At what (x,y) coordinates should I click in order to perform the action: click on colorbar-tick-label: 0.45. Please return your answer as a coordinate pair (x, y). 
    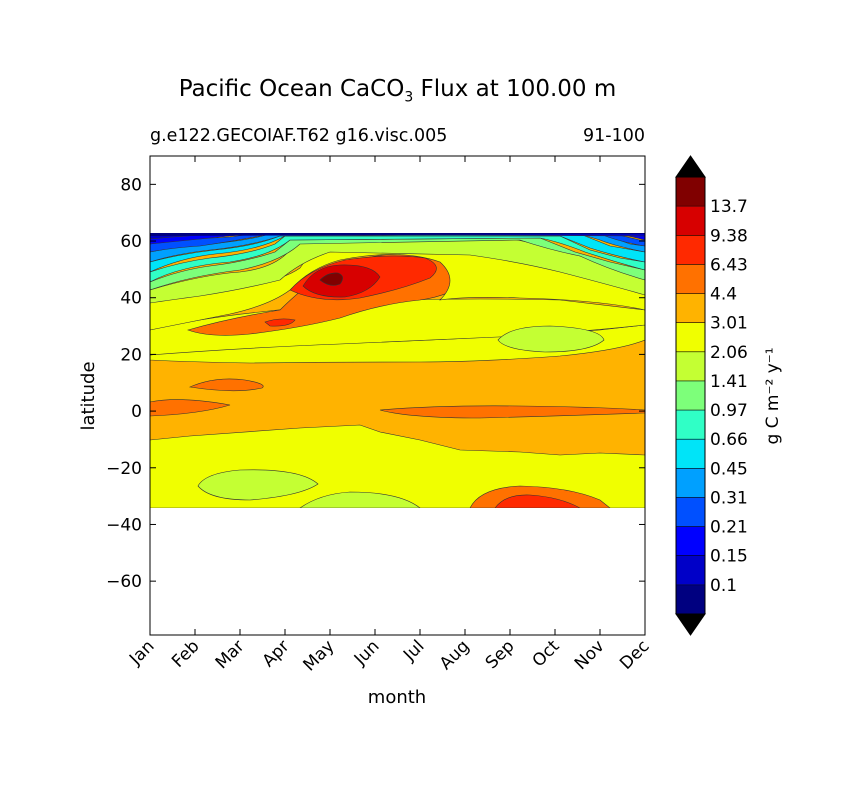
    Looking at the image, I should click on (729, 469).